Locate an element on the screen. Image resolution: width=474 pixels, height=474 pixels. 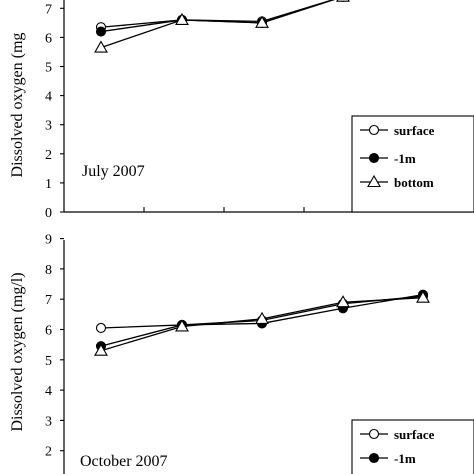
legend-label: bottom is located at coordinates (414, 182).